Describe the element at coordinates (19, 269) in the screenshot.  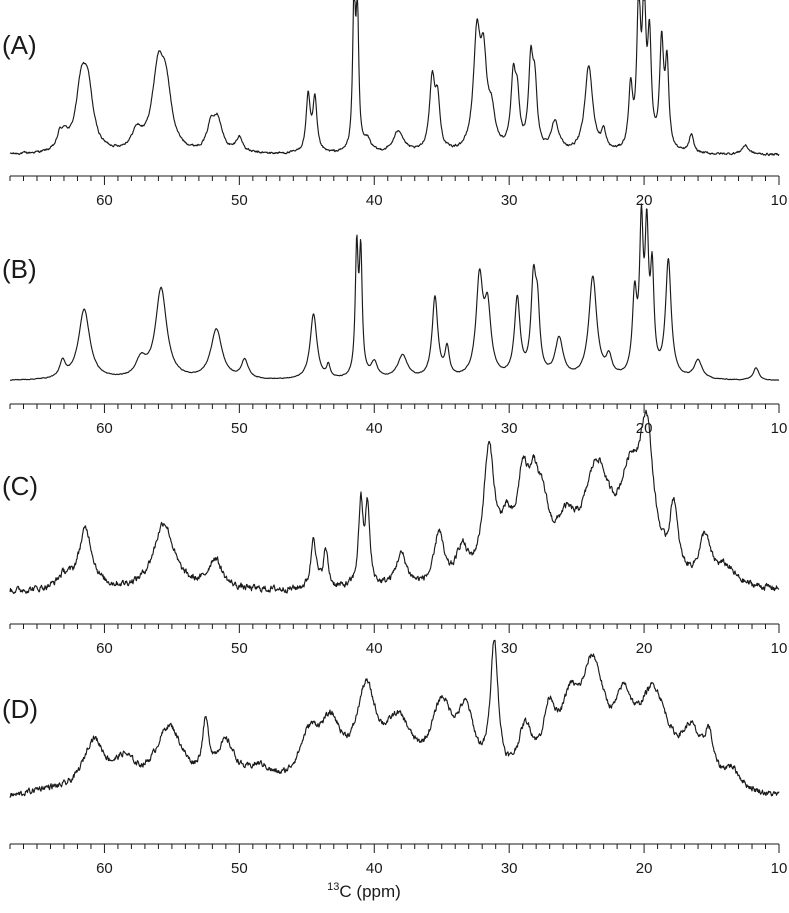
I see `panel-label: (B)` at that location.